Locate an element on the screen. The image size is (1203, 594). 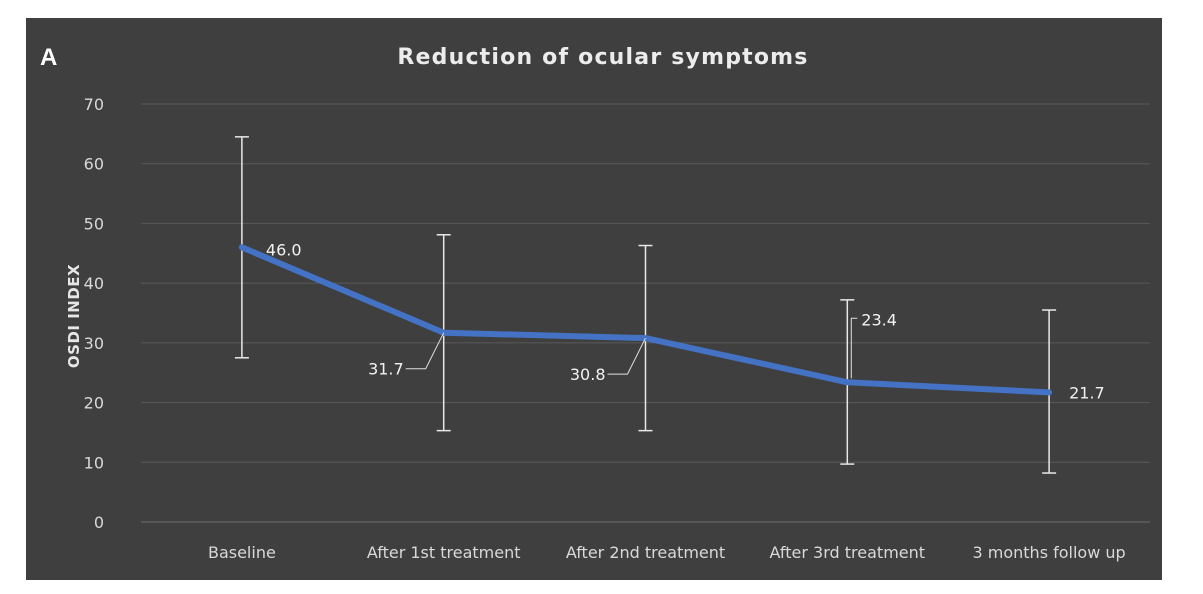
y-tick-label: 70 is located at coordinates (94, 104).